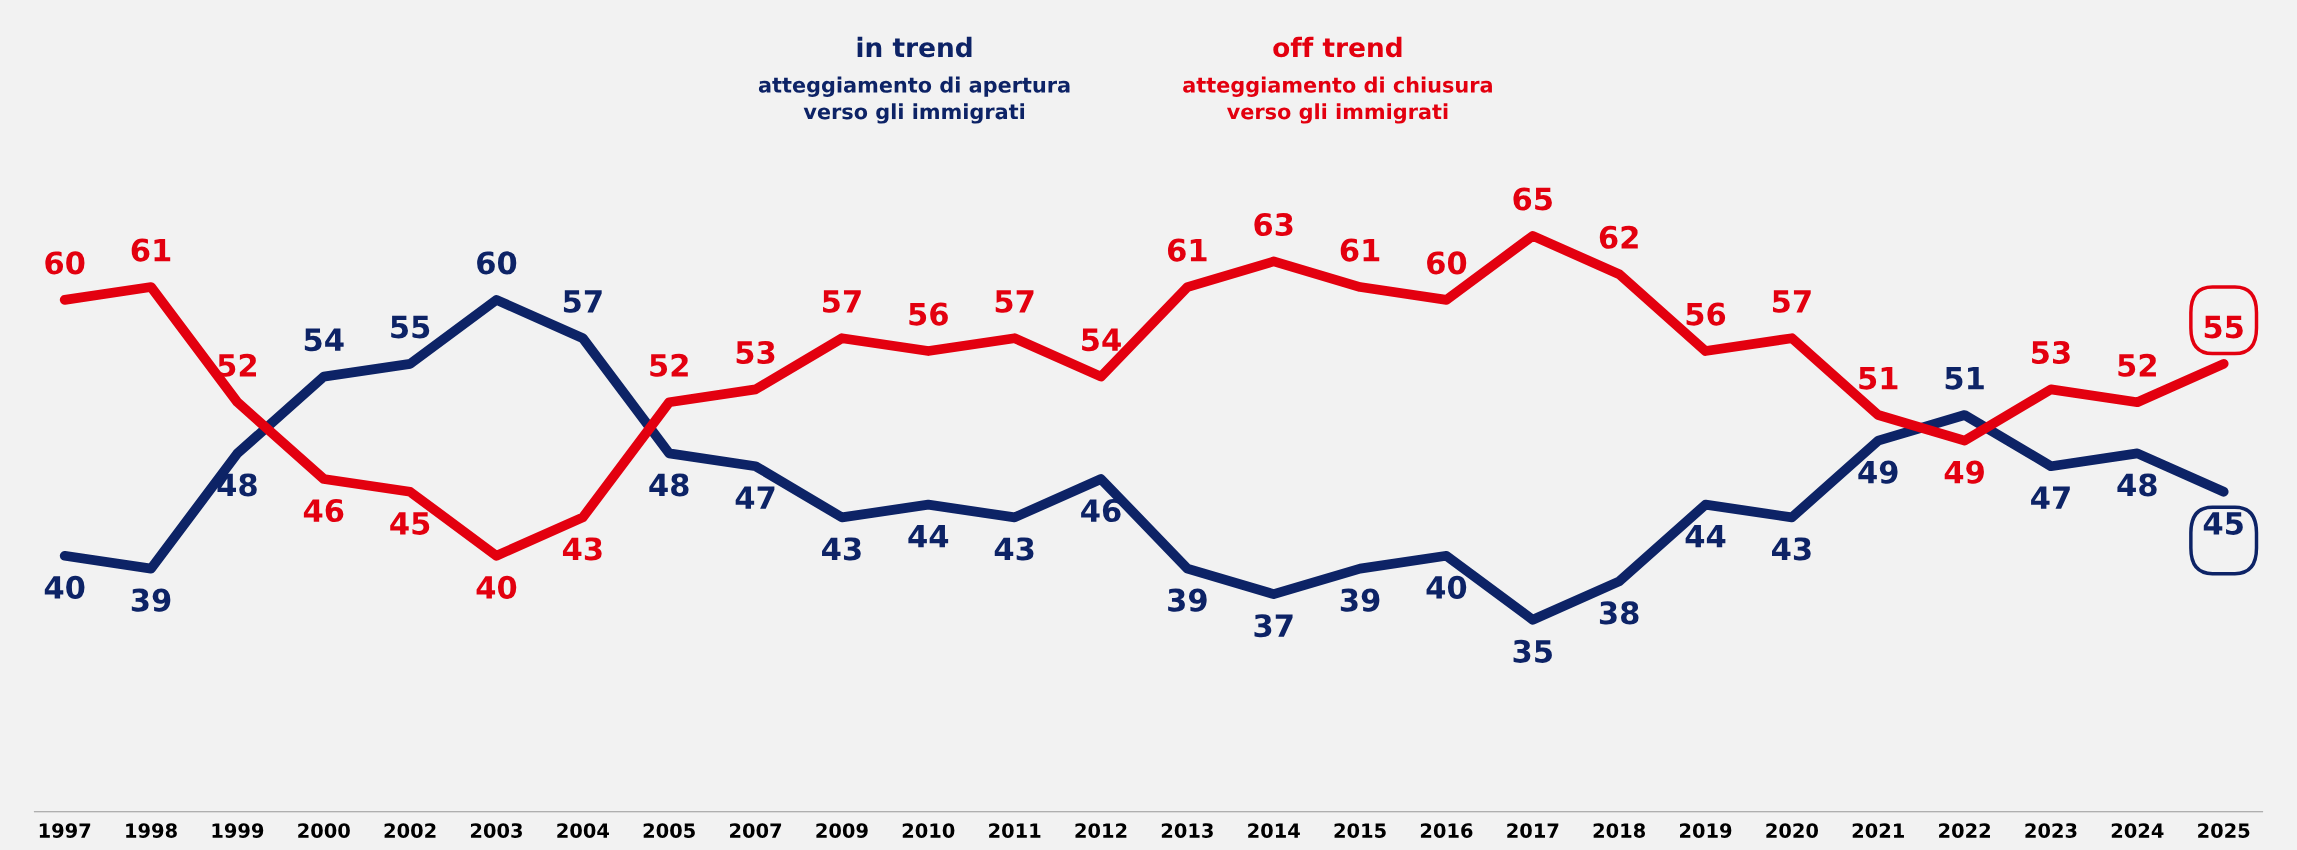 The width and height of the screenshot is (2297, 850). Describe the element at coordinates (669, 830) in the screenshot. I see `x-tick-label: 2005` at that location.